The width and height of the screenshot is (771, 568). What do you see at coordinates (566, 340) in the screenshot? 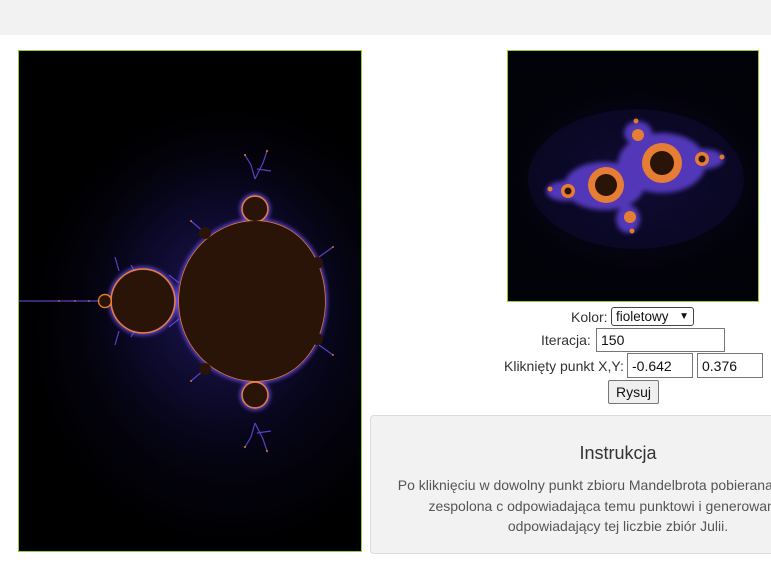
I see `iteration-label: Iteracja:` at bounding box center [566, 340].